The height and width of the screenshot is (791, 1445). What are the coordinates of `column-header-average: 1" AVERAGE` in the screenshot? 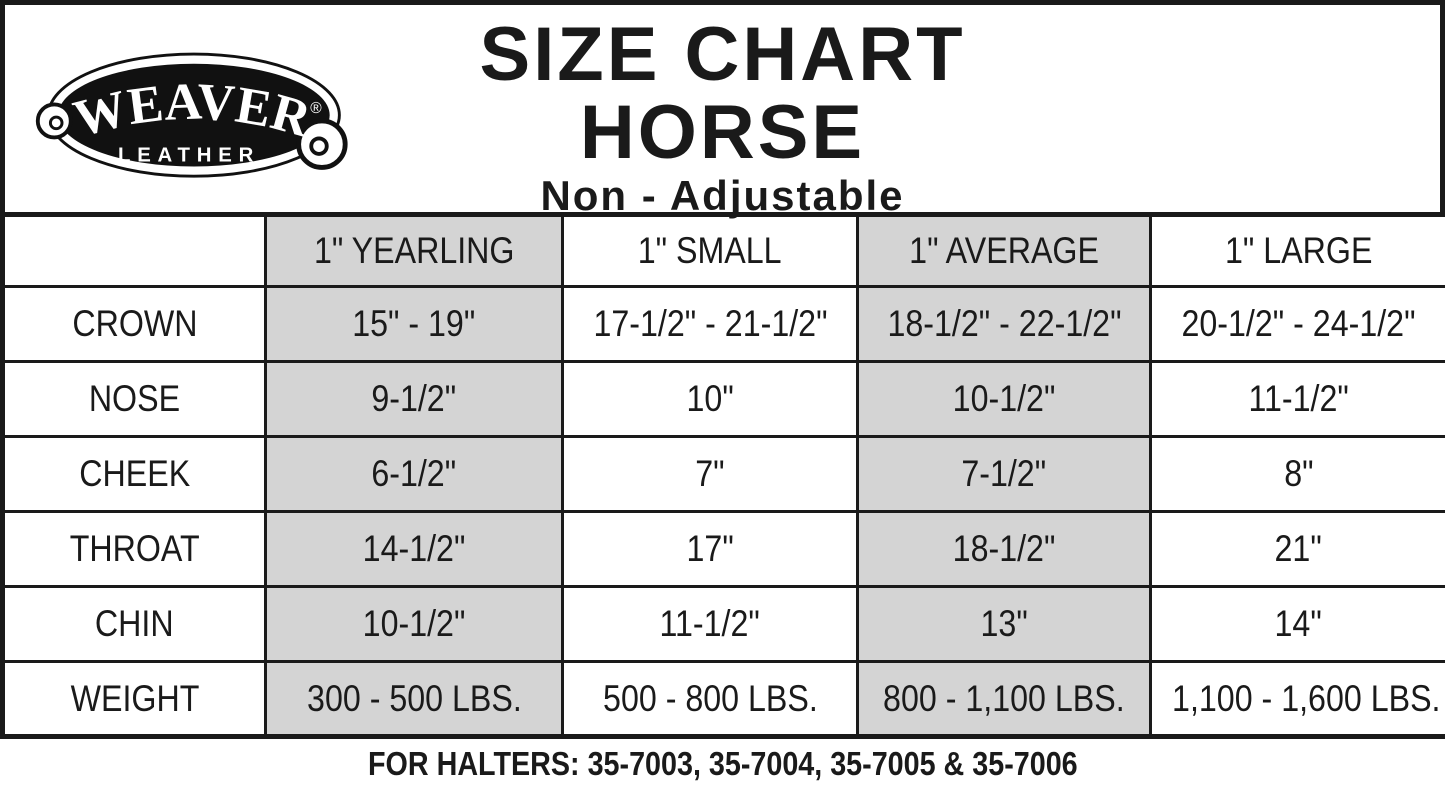 It's located at (1004, 250).